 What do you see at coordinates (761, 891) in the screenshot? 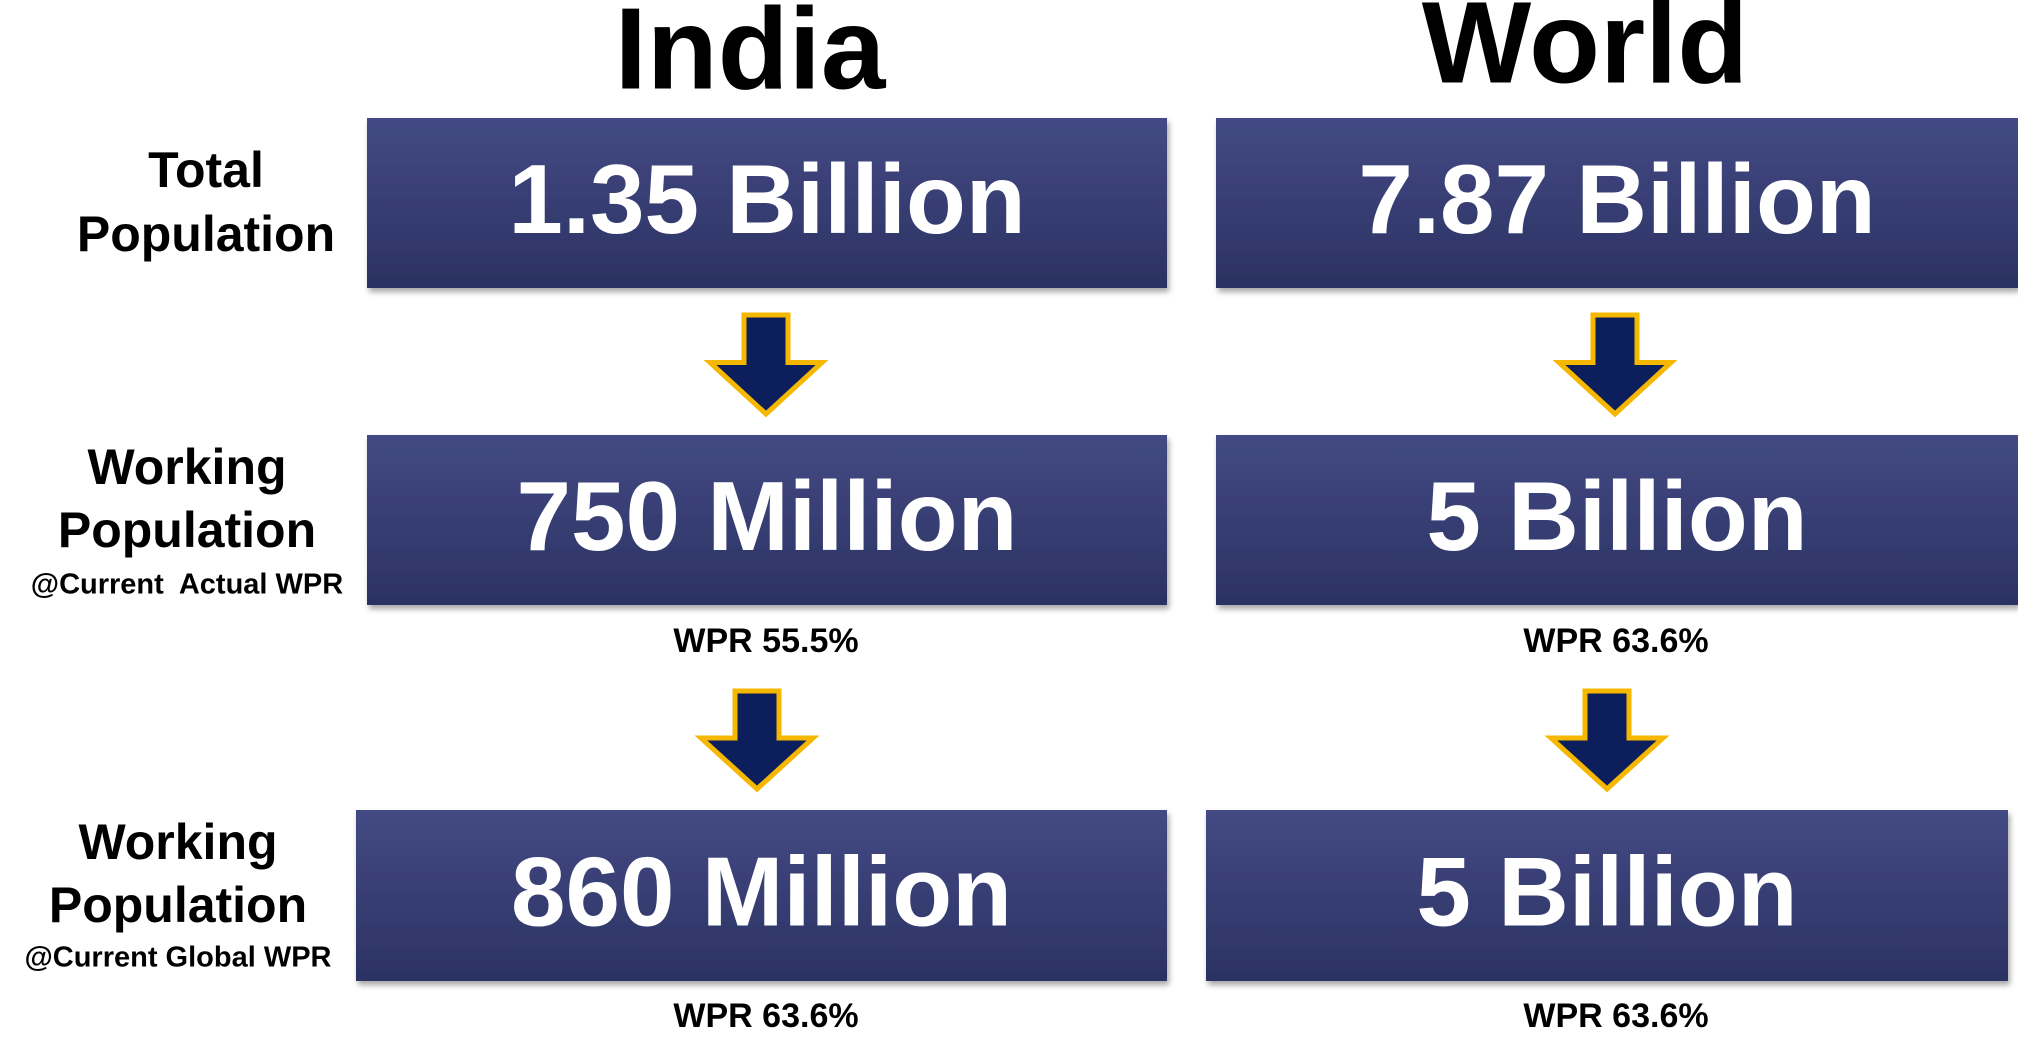
I see `value-text: 860 Million` at bounding box center [761, 891].